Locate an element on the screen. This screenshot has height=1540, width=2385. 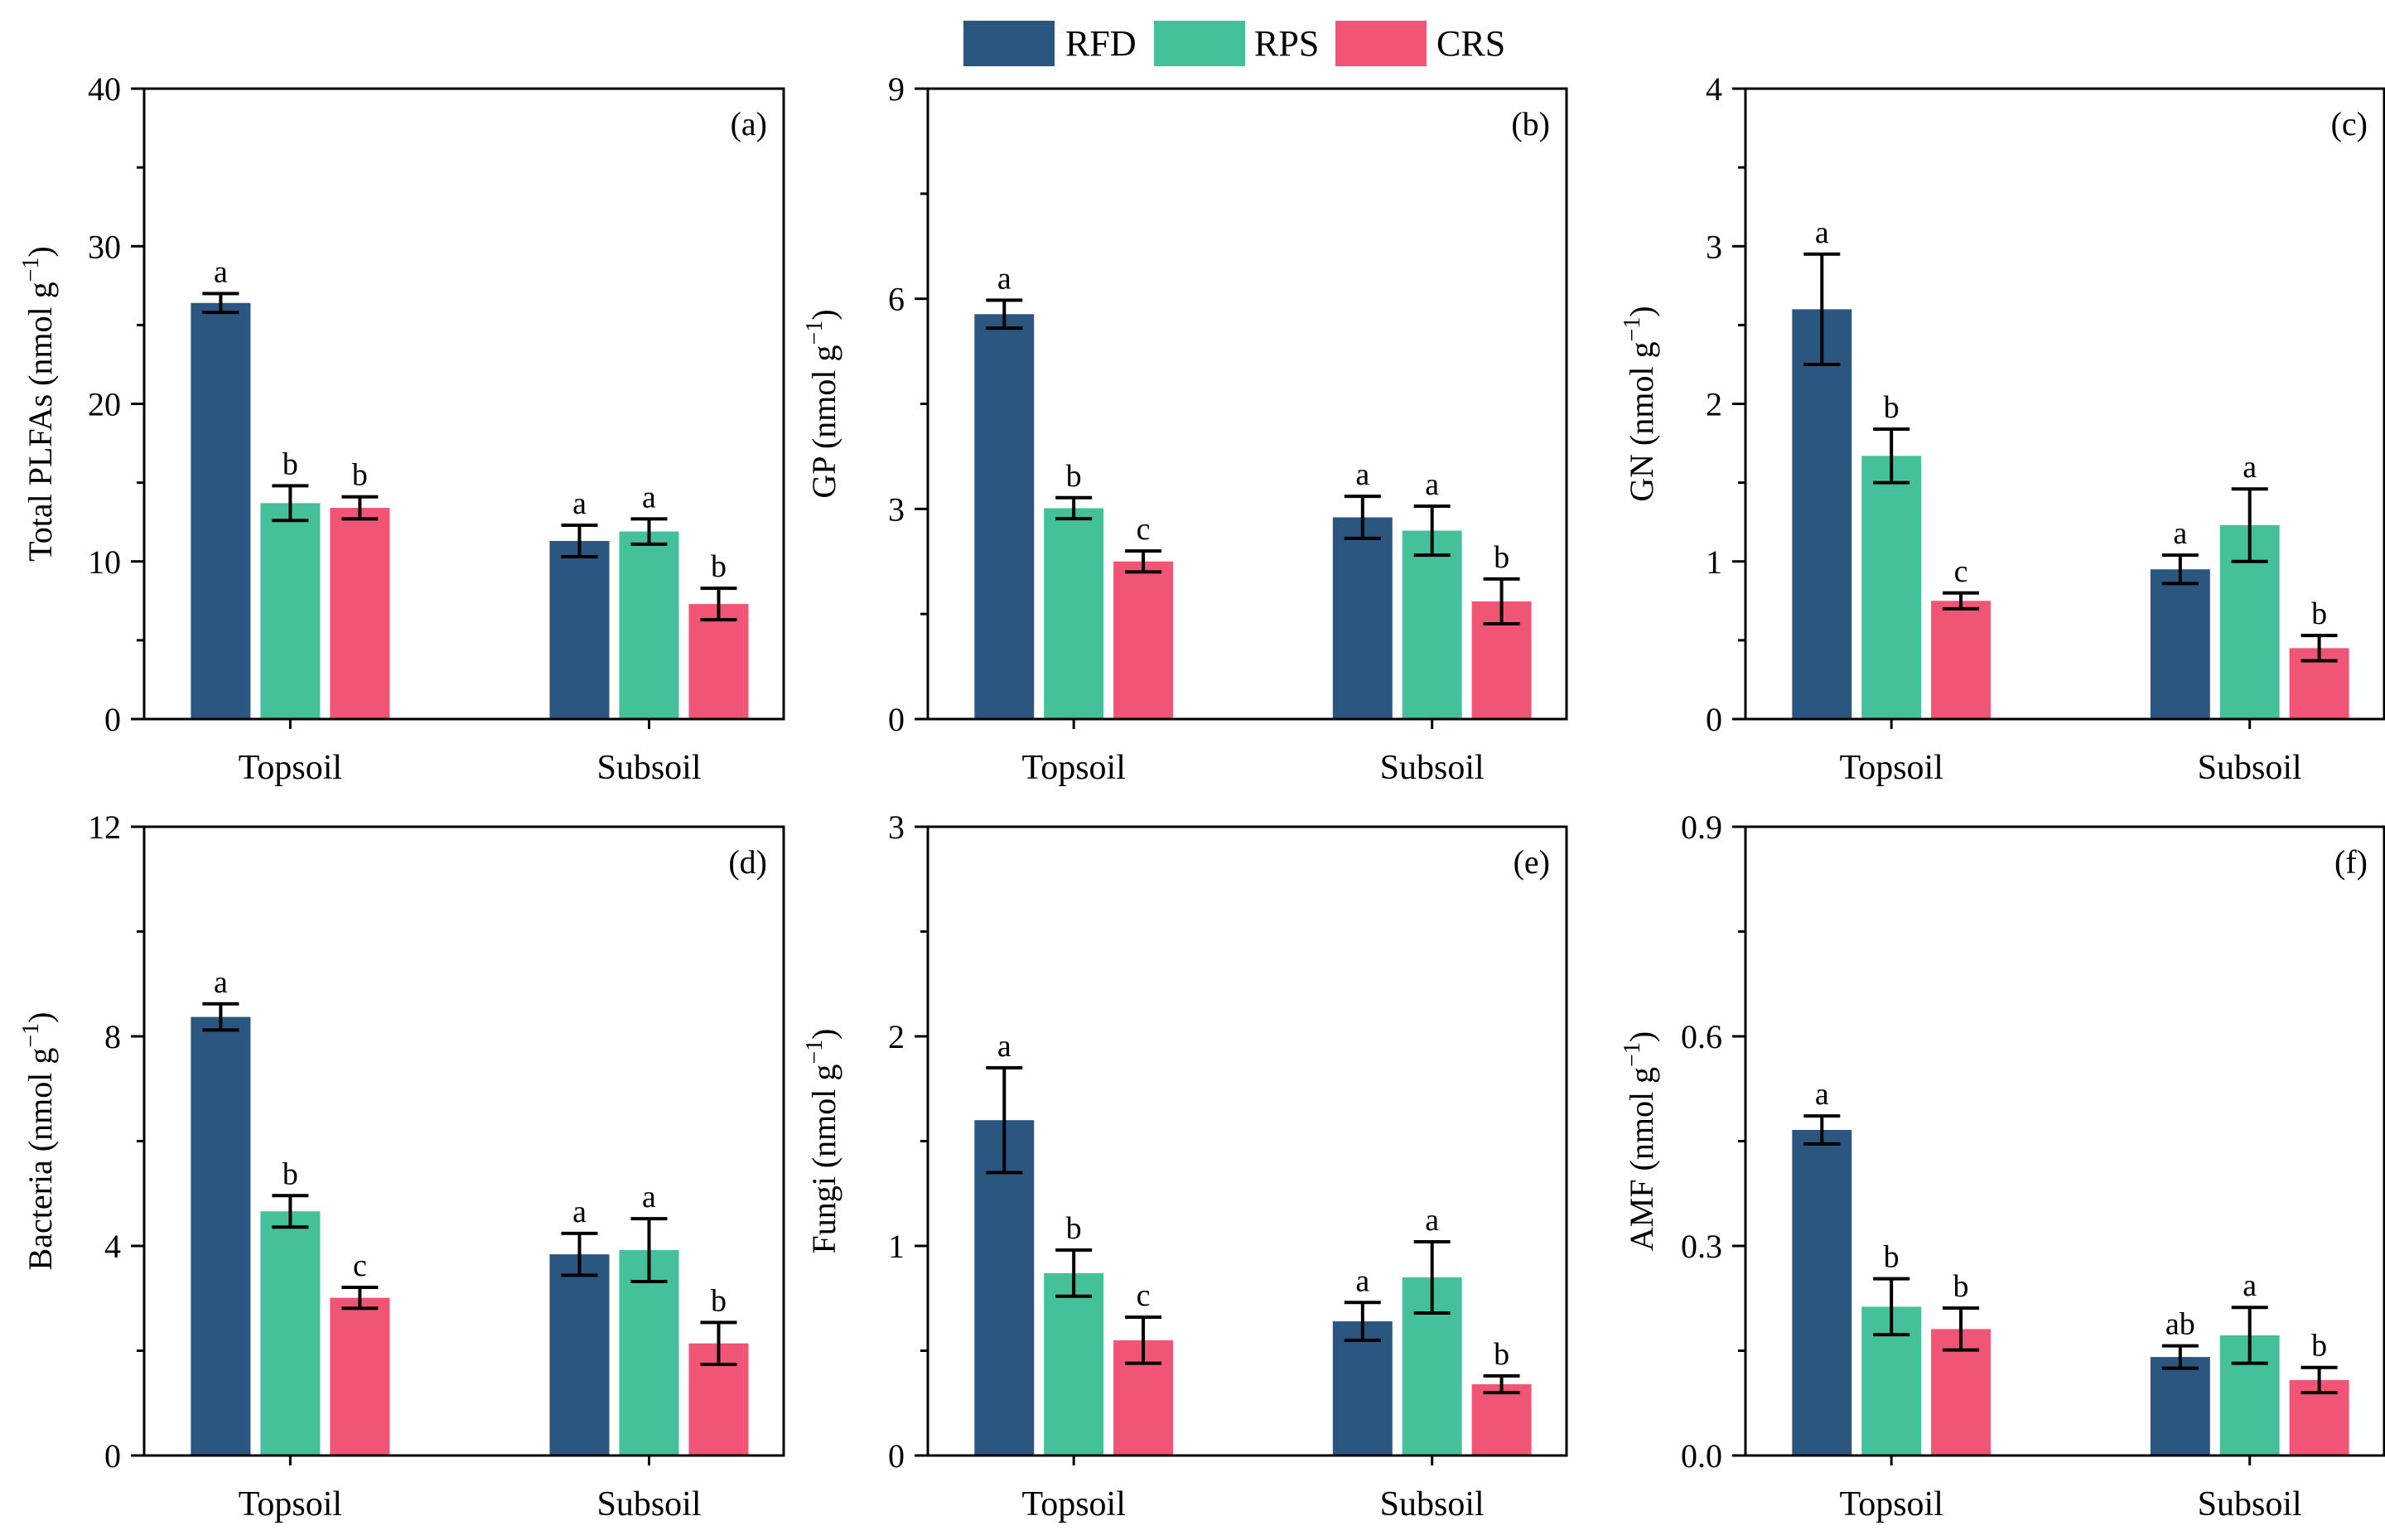
panel-e-ylabel: Fungi (nmol g−1) is located at coordinates (822, 1140).